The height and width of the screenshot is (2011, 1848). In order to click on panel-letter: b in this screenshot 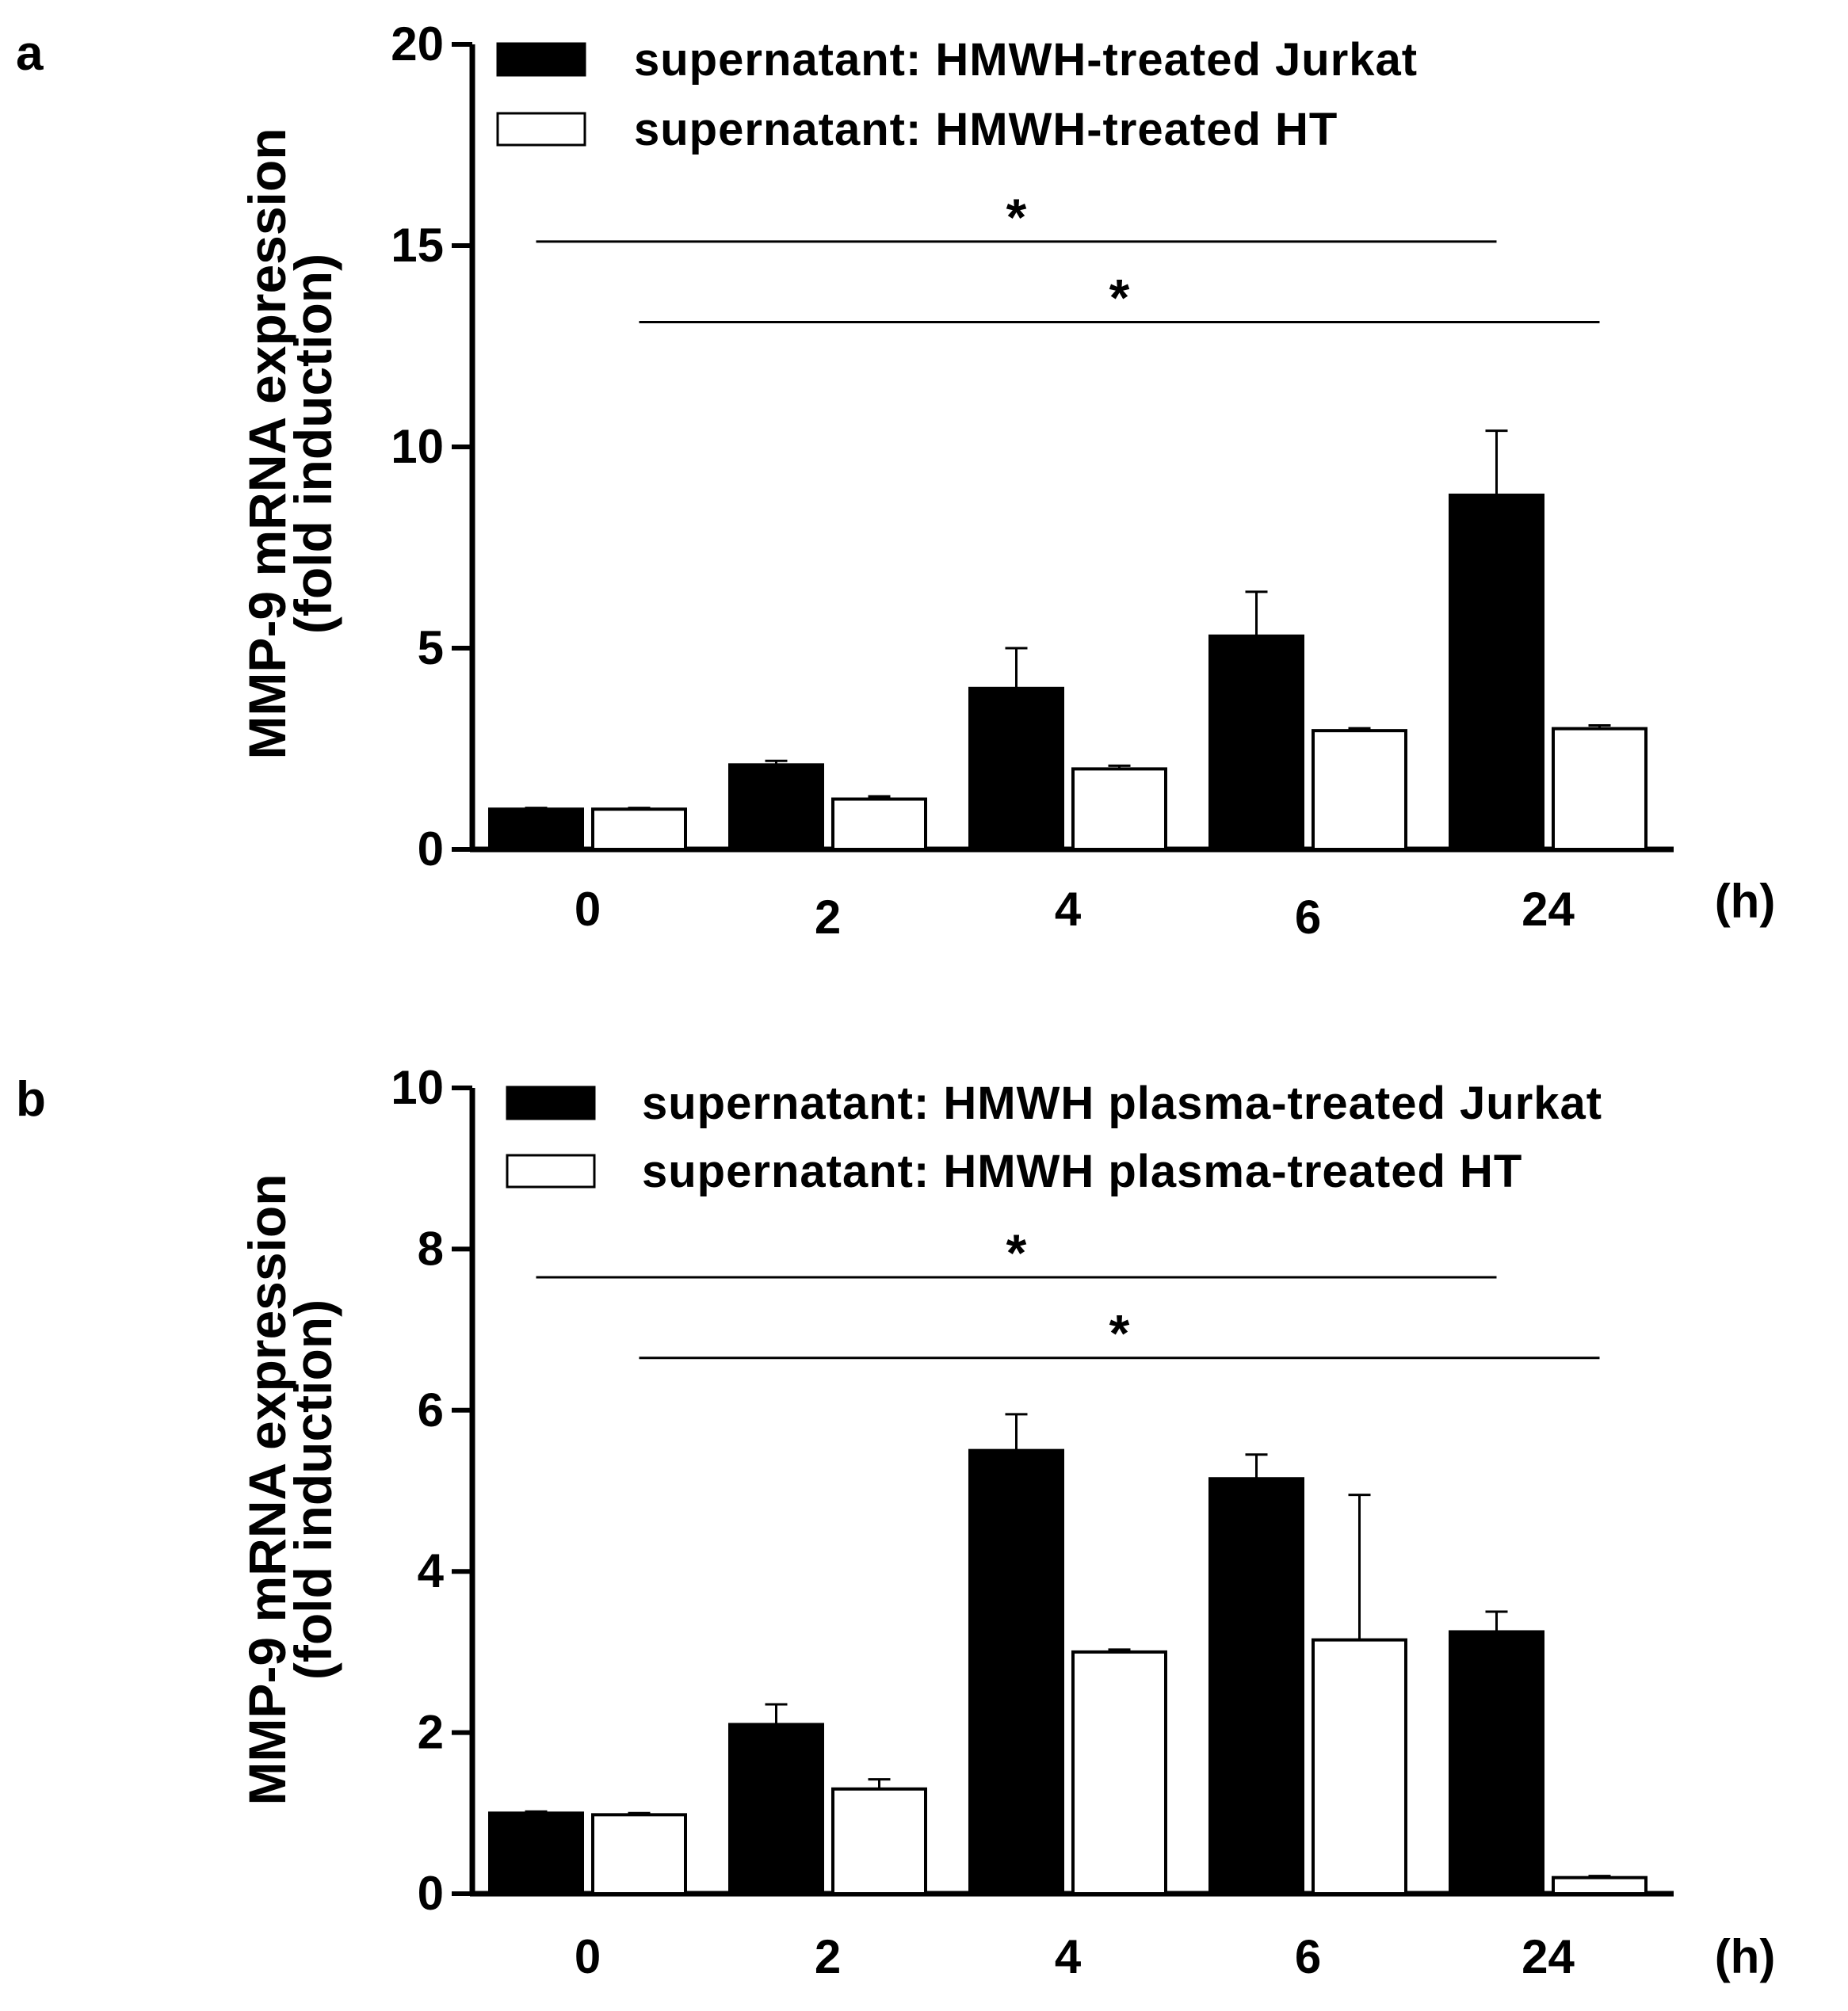, I will do `click(31, 1099)`.